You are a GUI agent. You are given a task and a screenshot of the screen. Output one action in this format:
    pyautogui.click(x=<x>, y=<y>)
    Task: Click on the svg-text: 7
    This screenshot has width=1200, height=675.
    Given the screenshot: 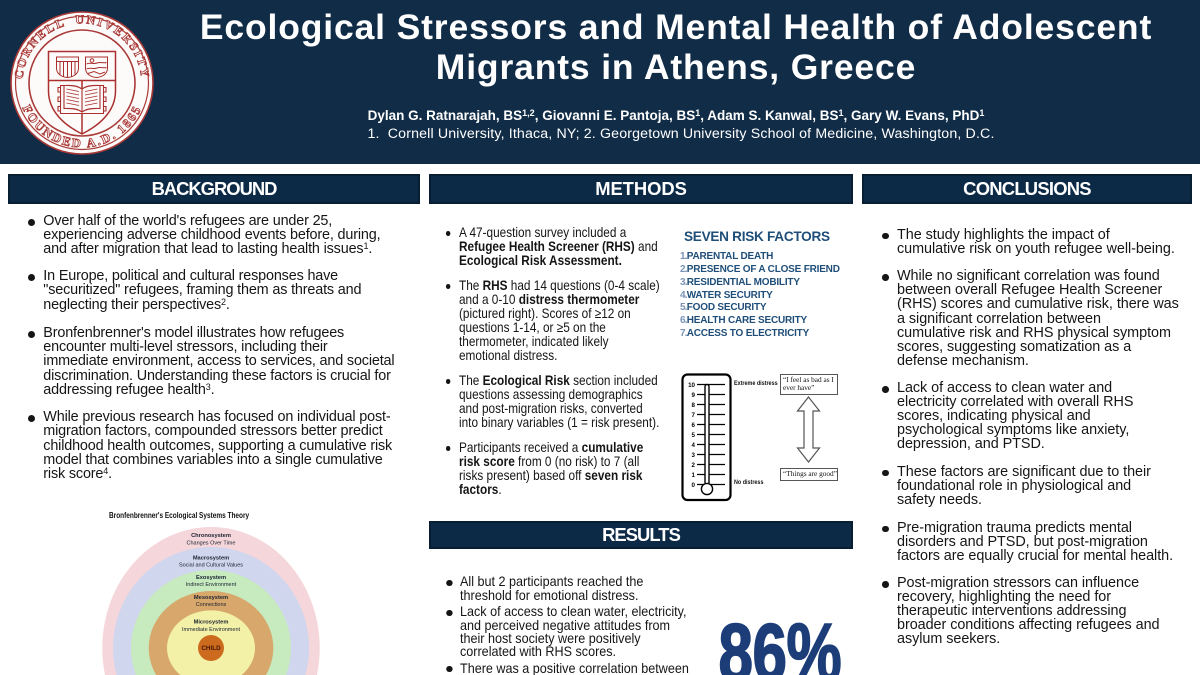 What is the action you would take?
    pyautogui.click(x=694, y=415)
    